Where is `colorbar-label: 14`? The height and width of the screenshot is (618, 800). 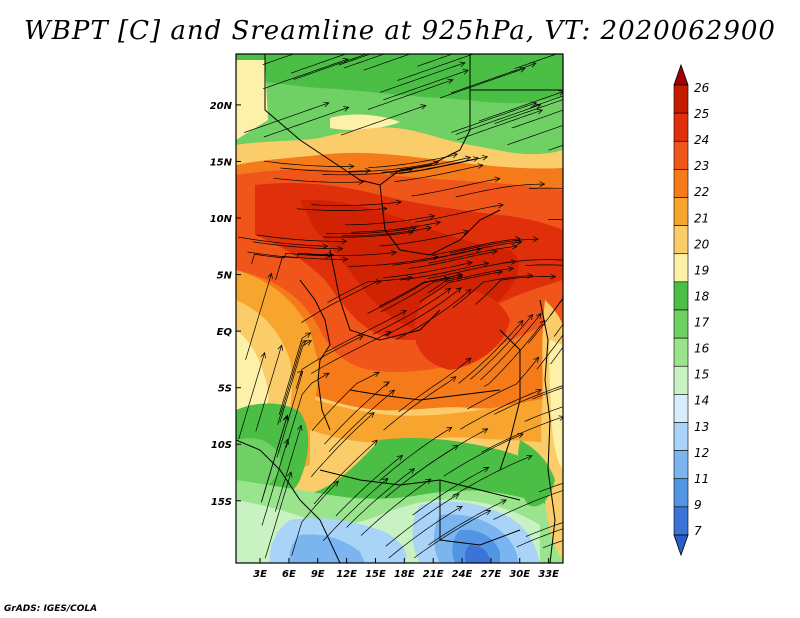 colorbar-label: 14 is located at coordinates (701, 401).